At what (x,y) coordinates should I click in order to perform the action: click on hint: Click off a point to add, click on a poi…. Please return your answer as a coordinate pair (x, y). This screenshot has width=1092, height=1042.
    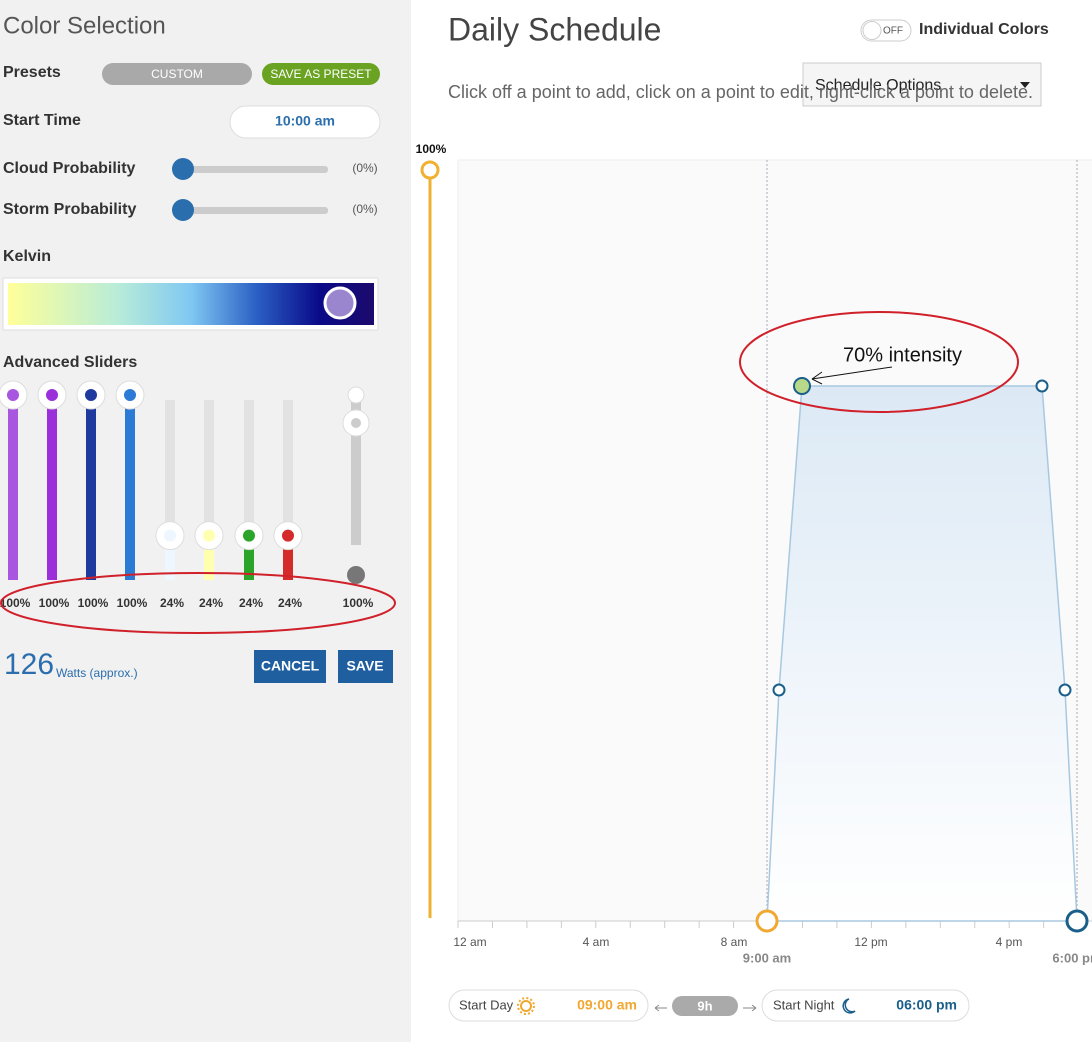
    Looking at the image, I should click on (740, 92).